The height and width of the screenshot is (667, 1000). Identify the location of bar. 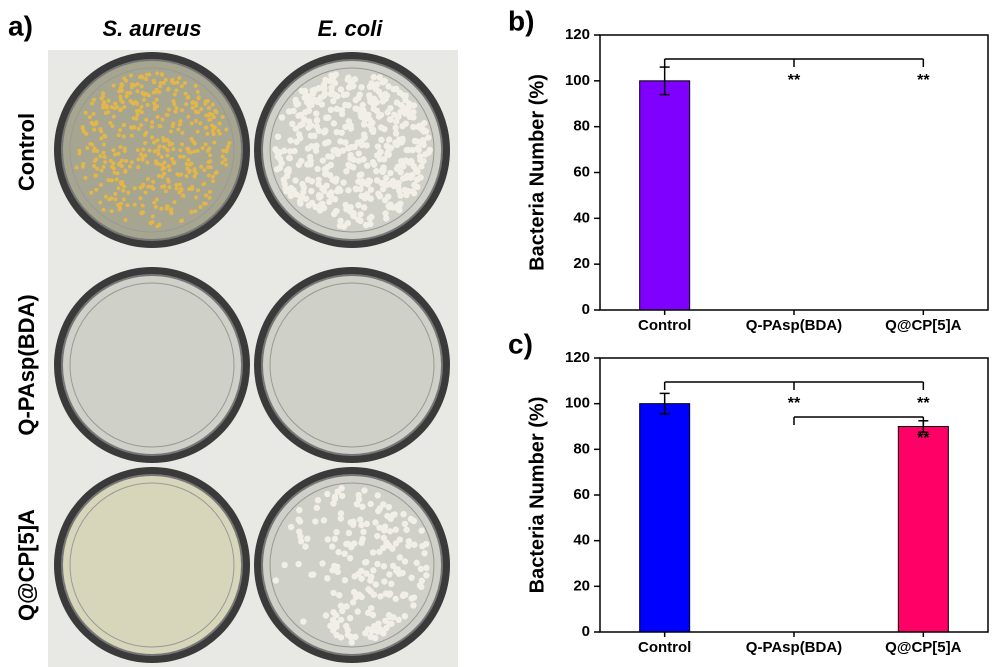
(923, 529).